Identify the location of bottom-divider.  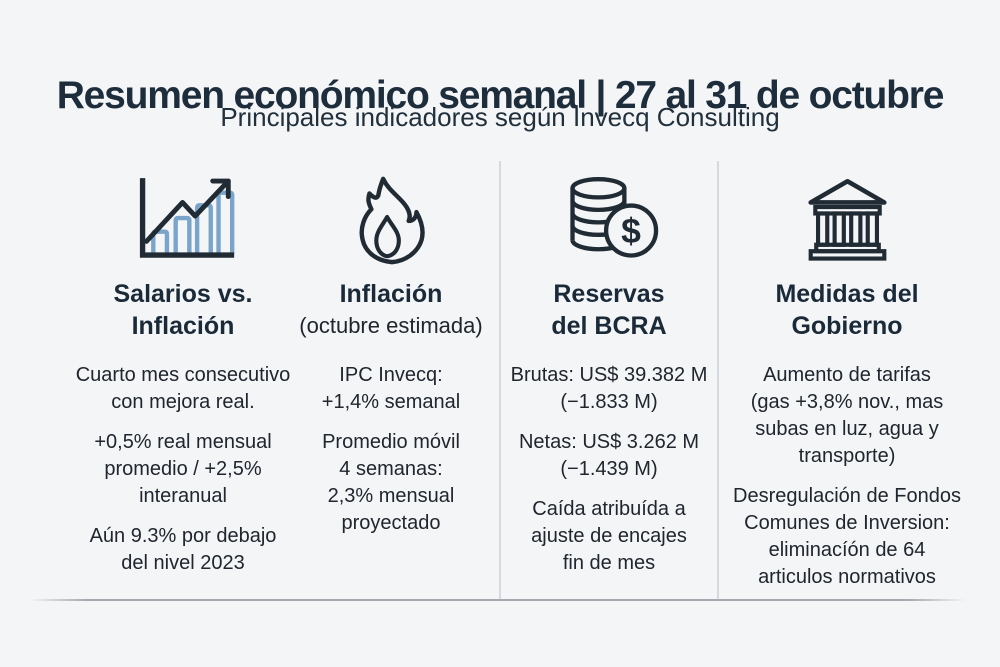
(497, 600).